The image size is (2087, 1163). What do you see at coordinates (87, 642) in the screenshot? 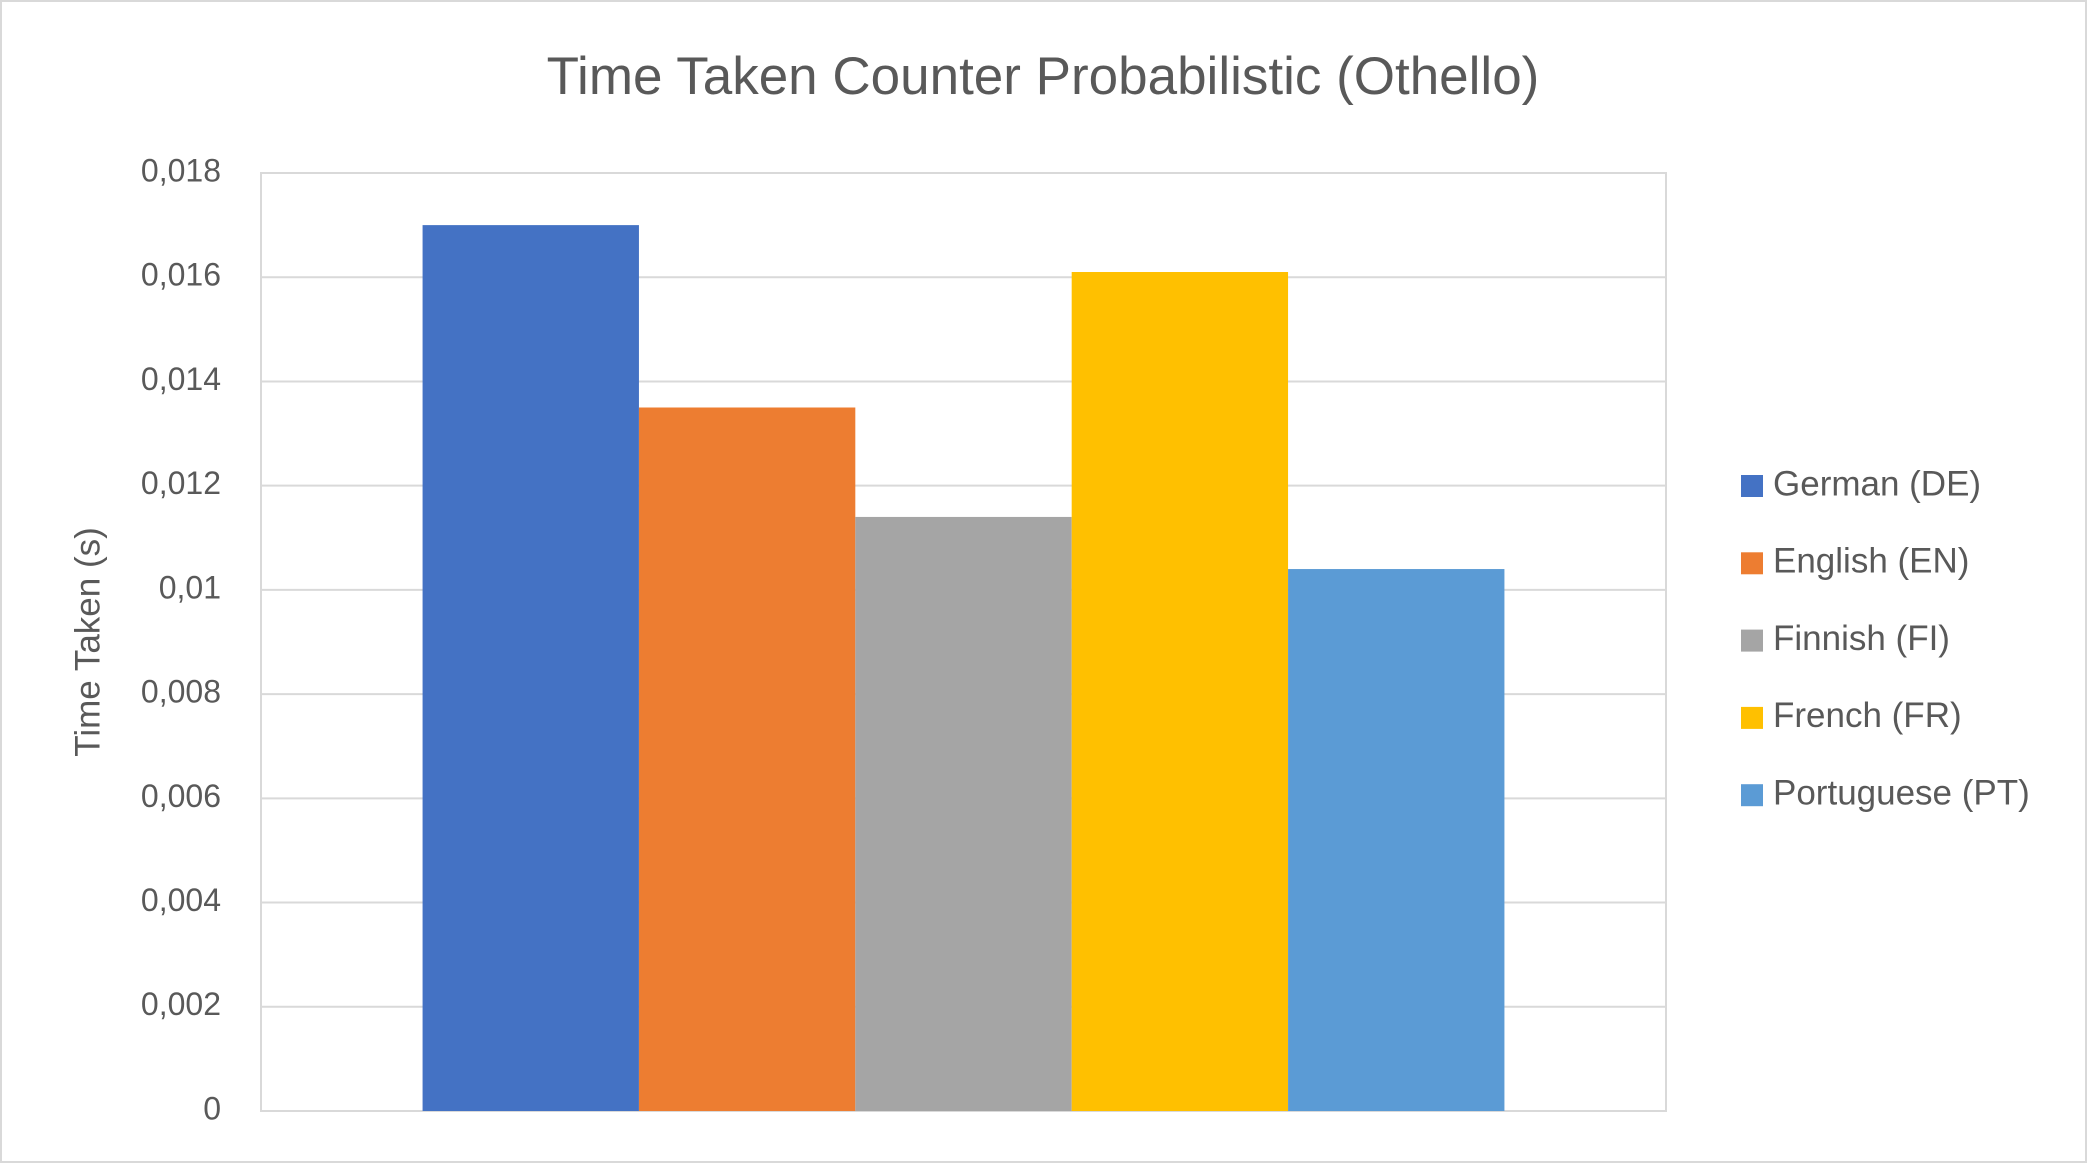
I see `y-axis-label: Time Taken (s)` at bounding box center [87, 642].